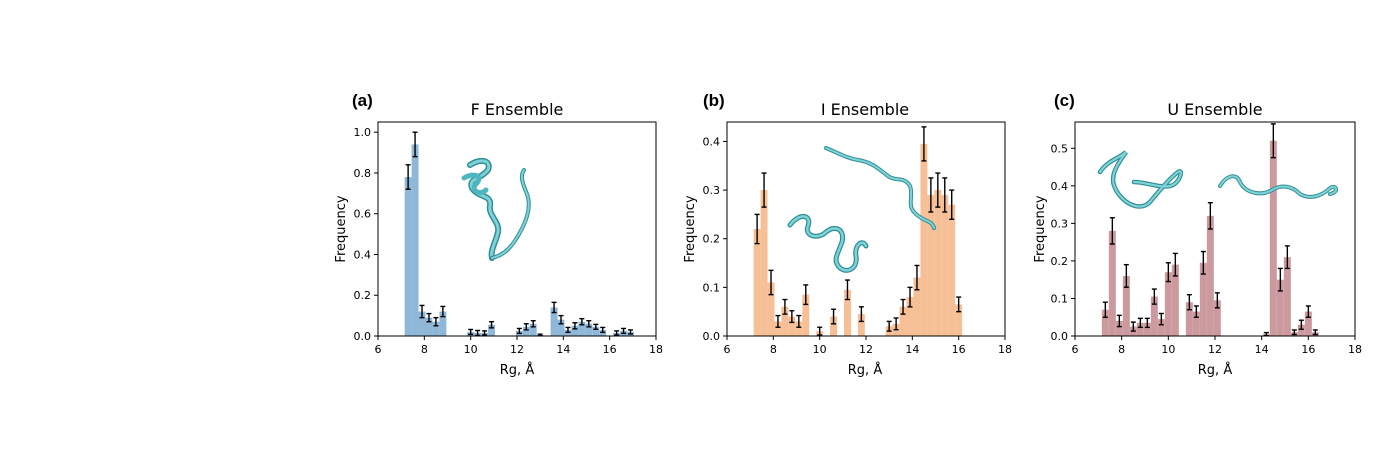 This screenshot has width=1400, height=450. Describe the element at coordinates (363, 173) in the screenshot. I see `y-tick-label: 0.8` at that location.